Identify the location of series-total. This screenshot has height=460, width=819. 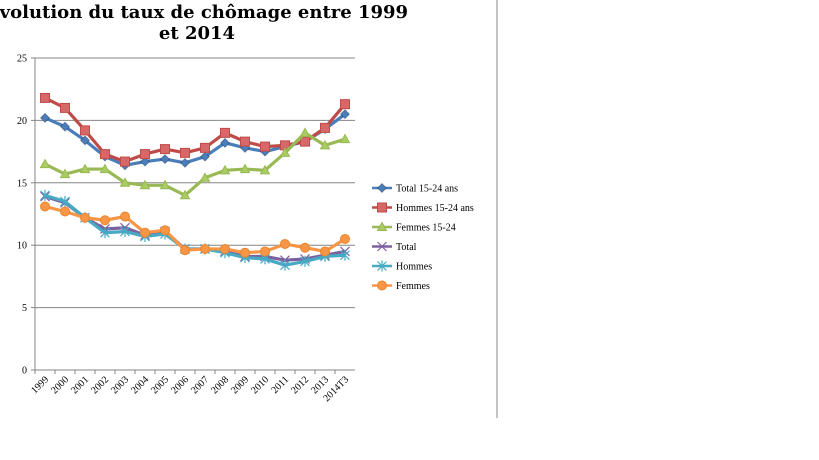
(195, 228).